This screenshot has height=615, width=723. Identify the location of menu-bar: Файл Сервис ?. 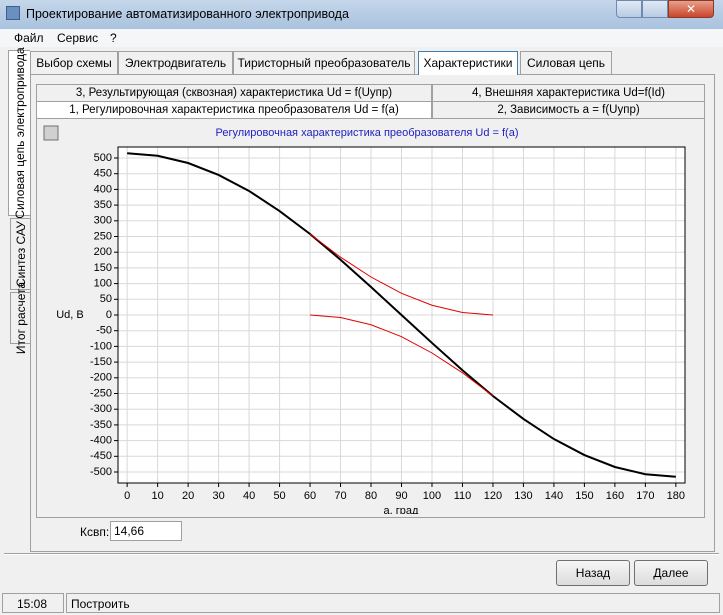
(361, 38).